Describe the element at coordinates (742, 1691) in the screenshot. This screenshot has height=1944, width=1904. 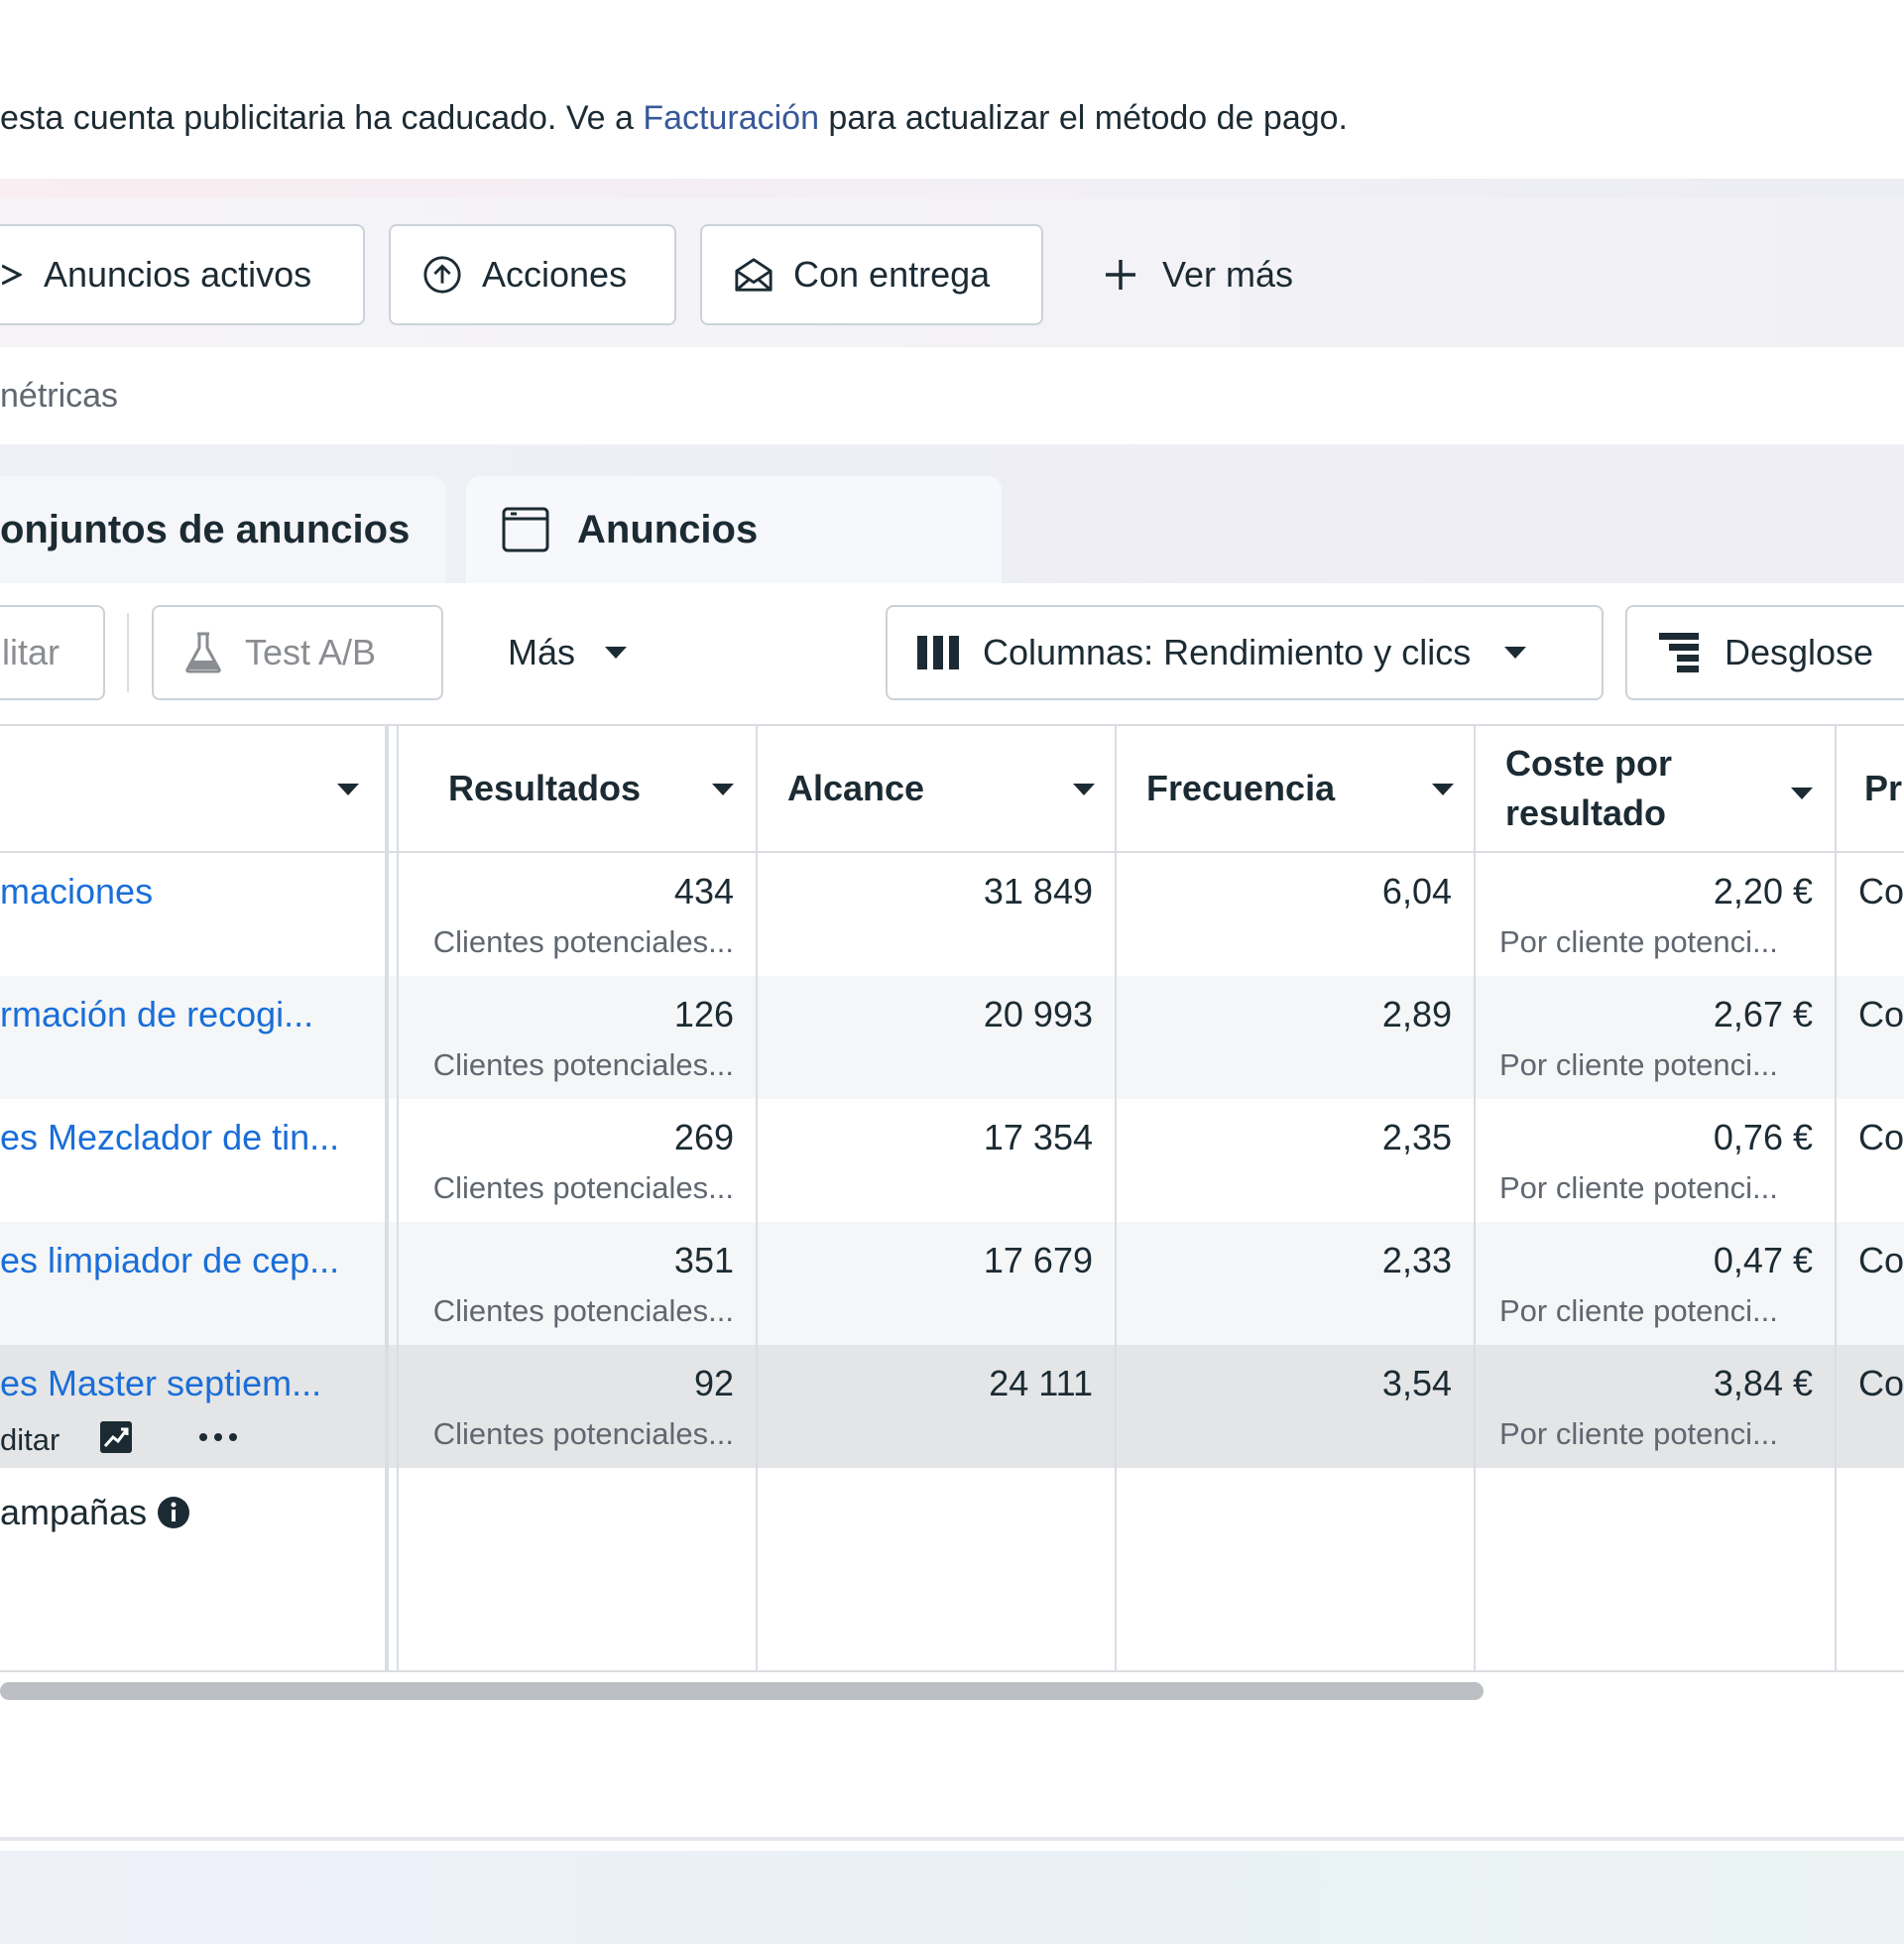
I see `scrollbar-thumb` at that location.